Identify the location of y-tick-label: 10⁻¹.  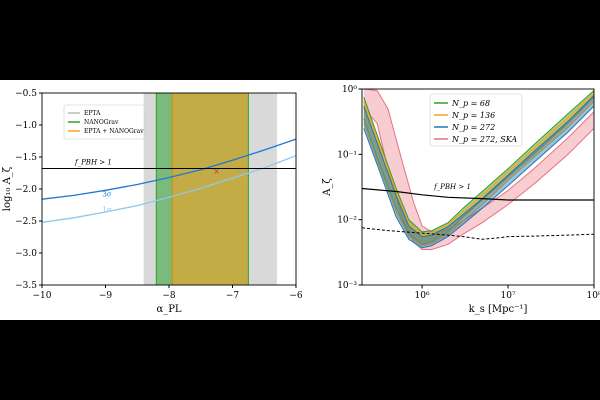
(347, 155).